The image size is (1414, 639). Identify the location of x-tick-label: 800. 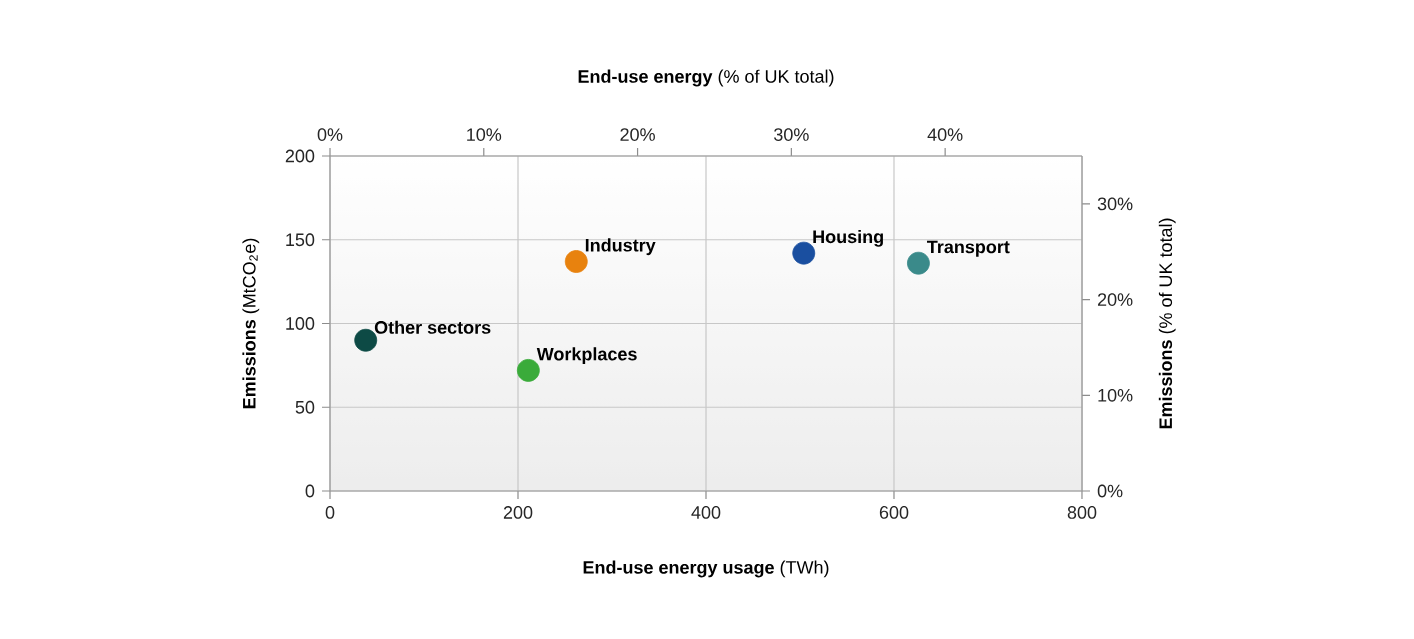
(1082, 512).